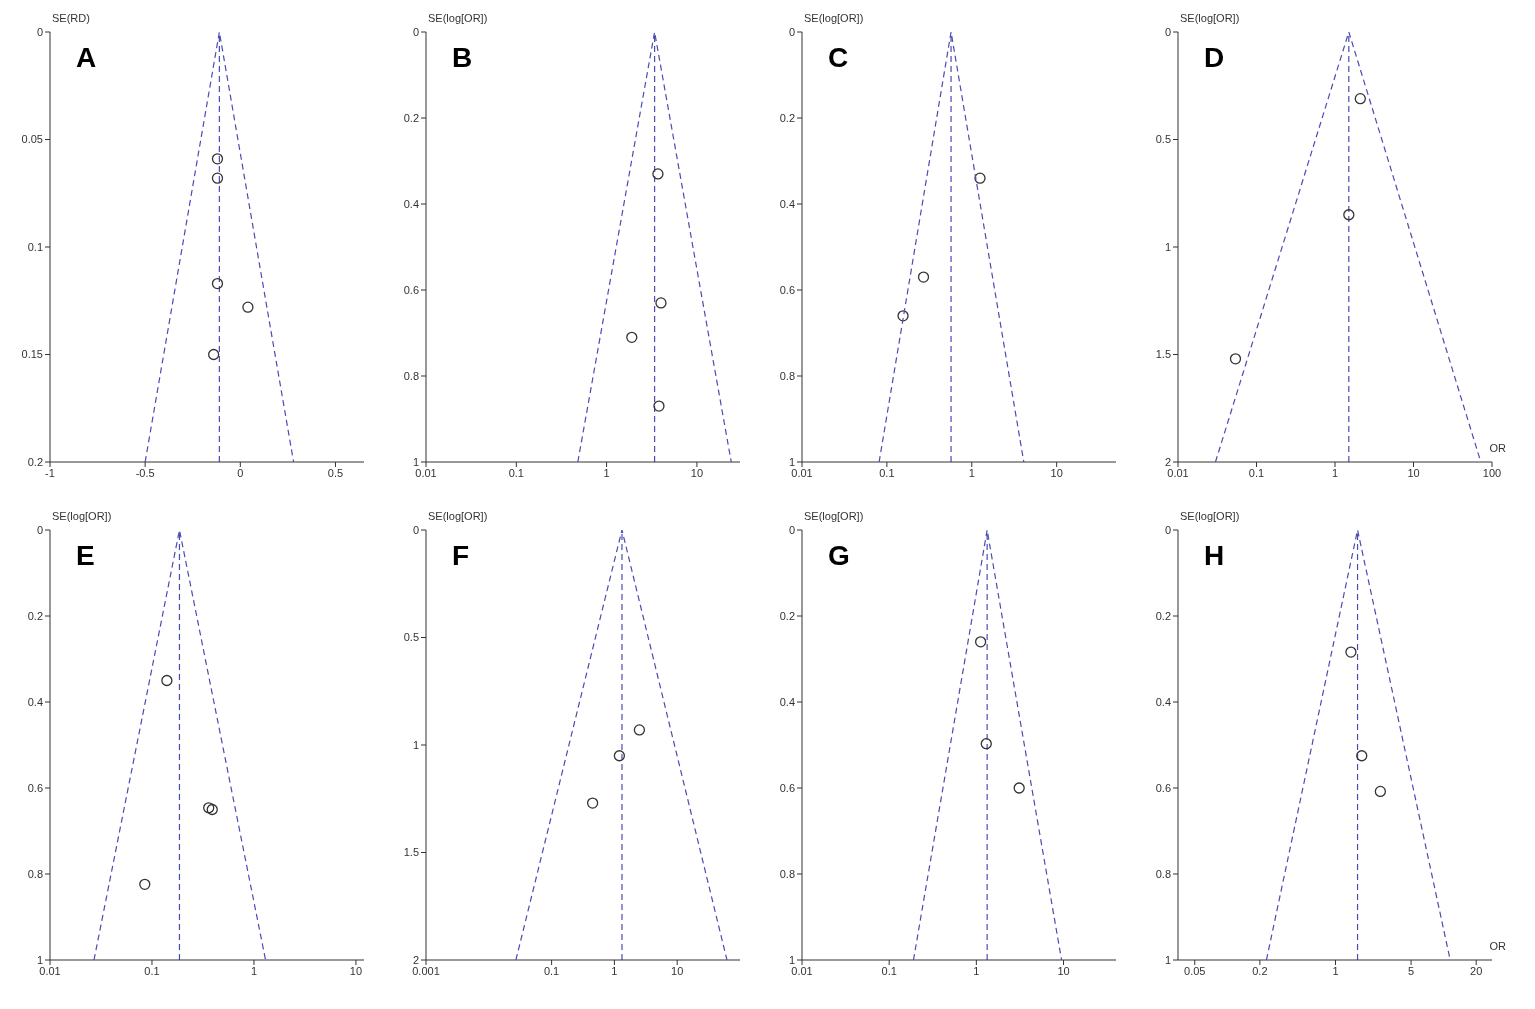 The height and width of the screenshot is (1009, 1535). Describe the element at coordinates (1411, 970) in the screenshot. I see `x-tick-label: 5` at that location.